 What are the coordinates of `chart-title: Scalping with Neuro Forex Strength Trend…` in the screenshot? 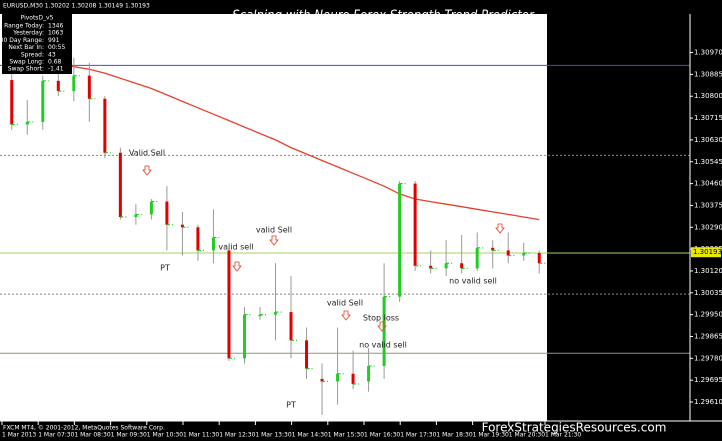 It's located at (383, 16).